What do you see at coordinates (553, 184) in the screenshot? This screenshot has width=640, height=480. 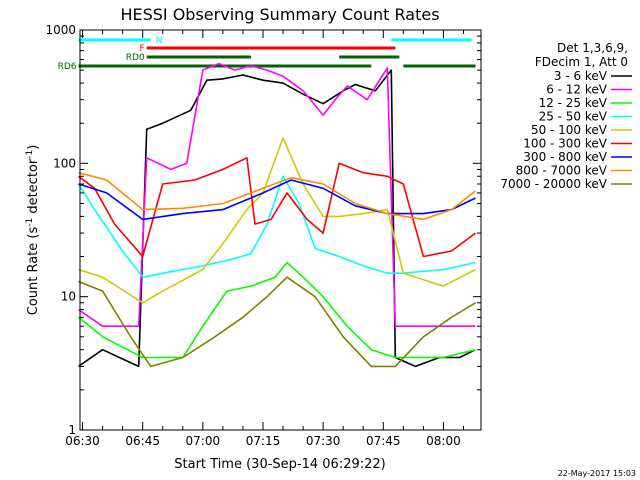 I see `legend-label-8: 7000 - 20000 keV` at bounding box center [553, 184].